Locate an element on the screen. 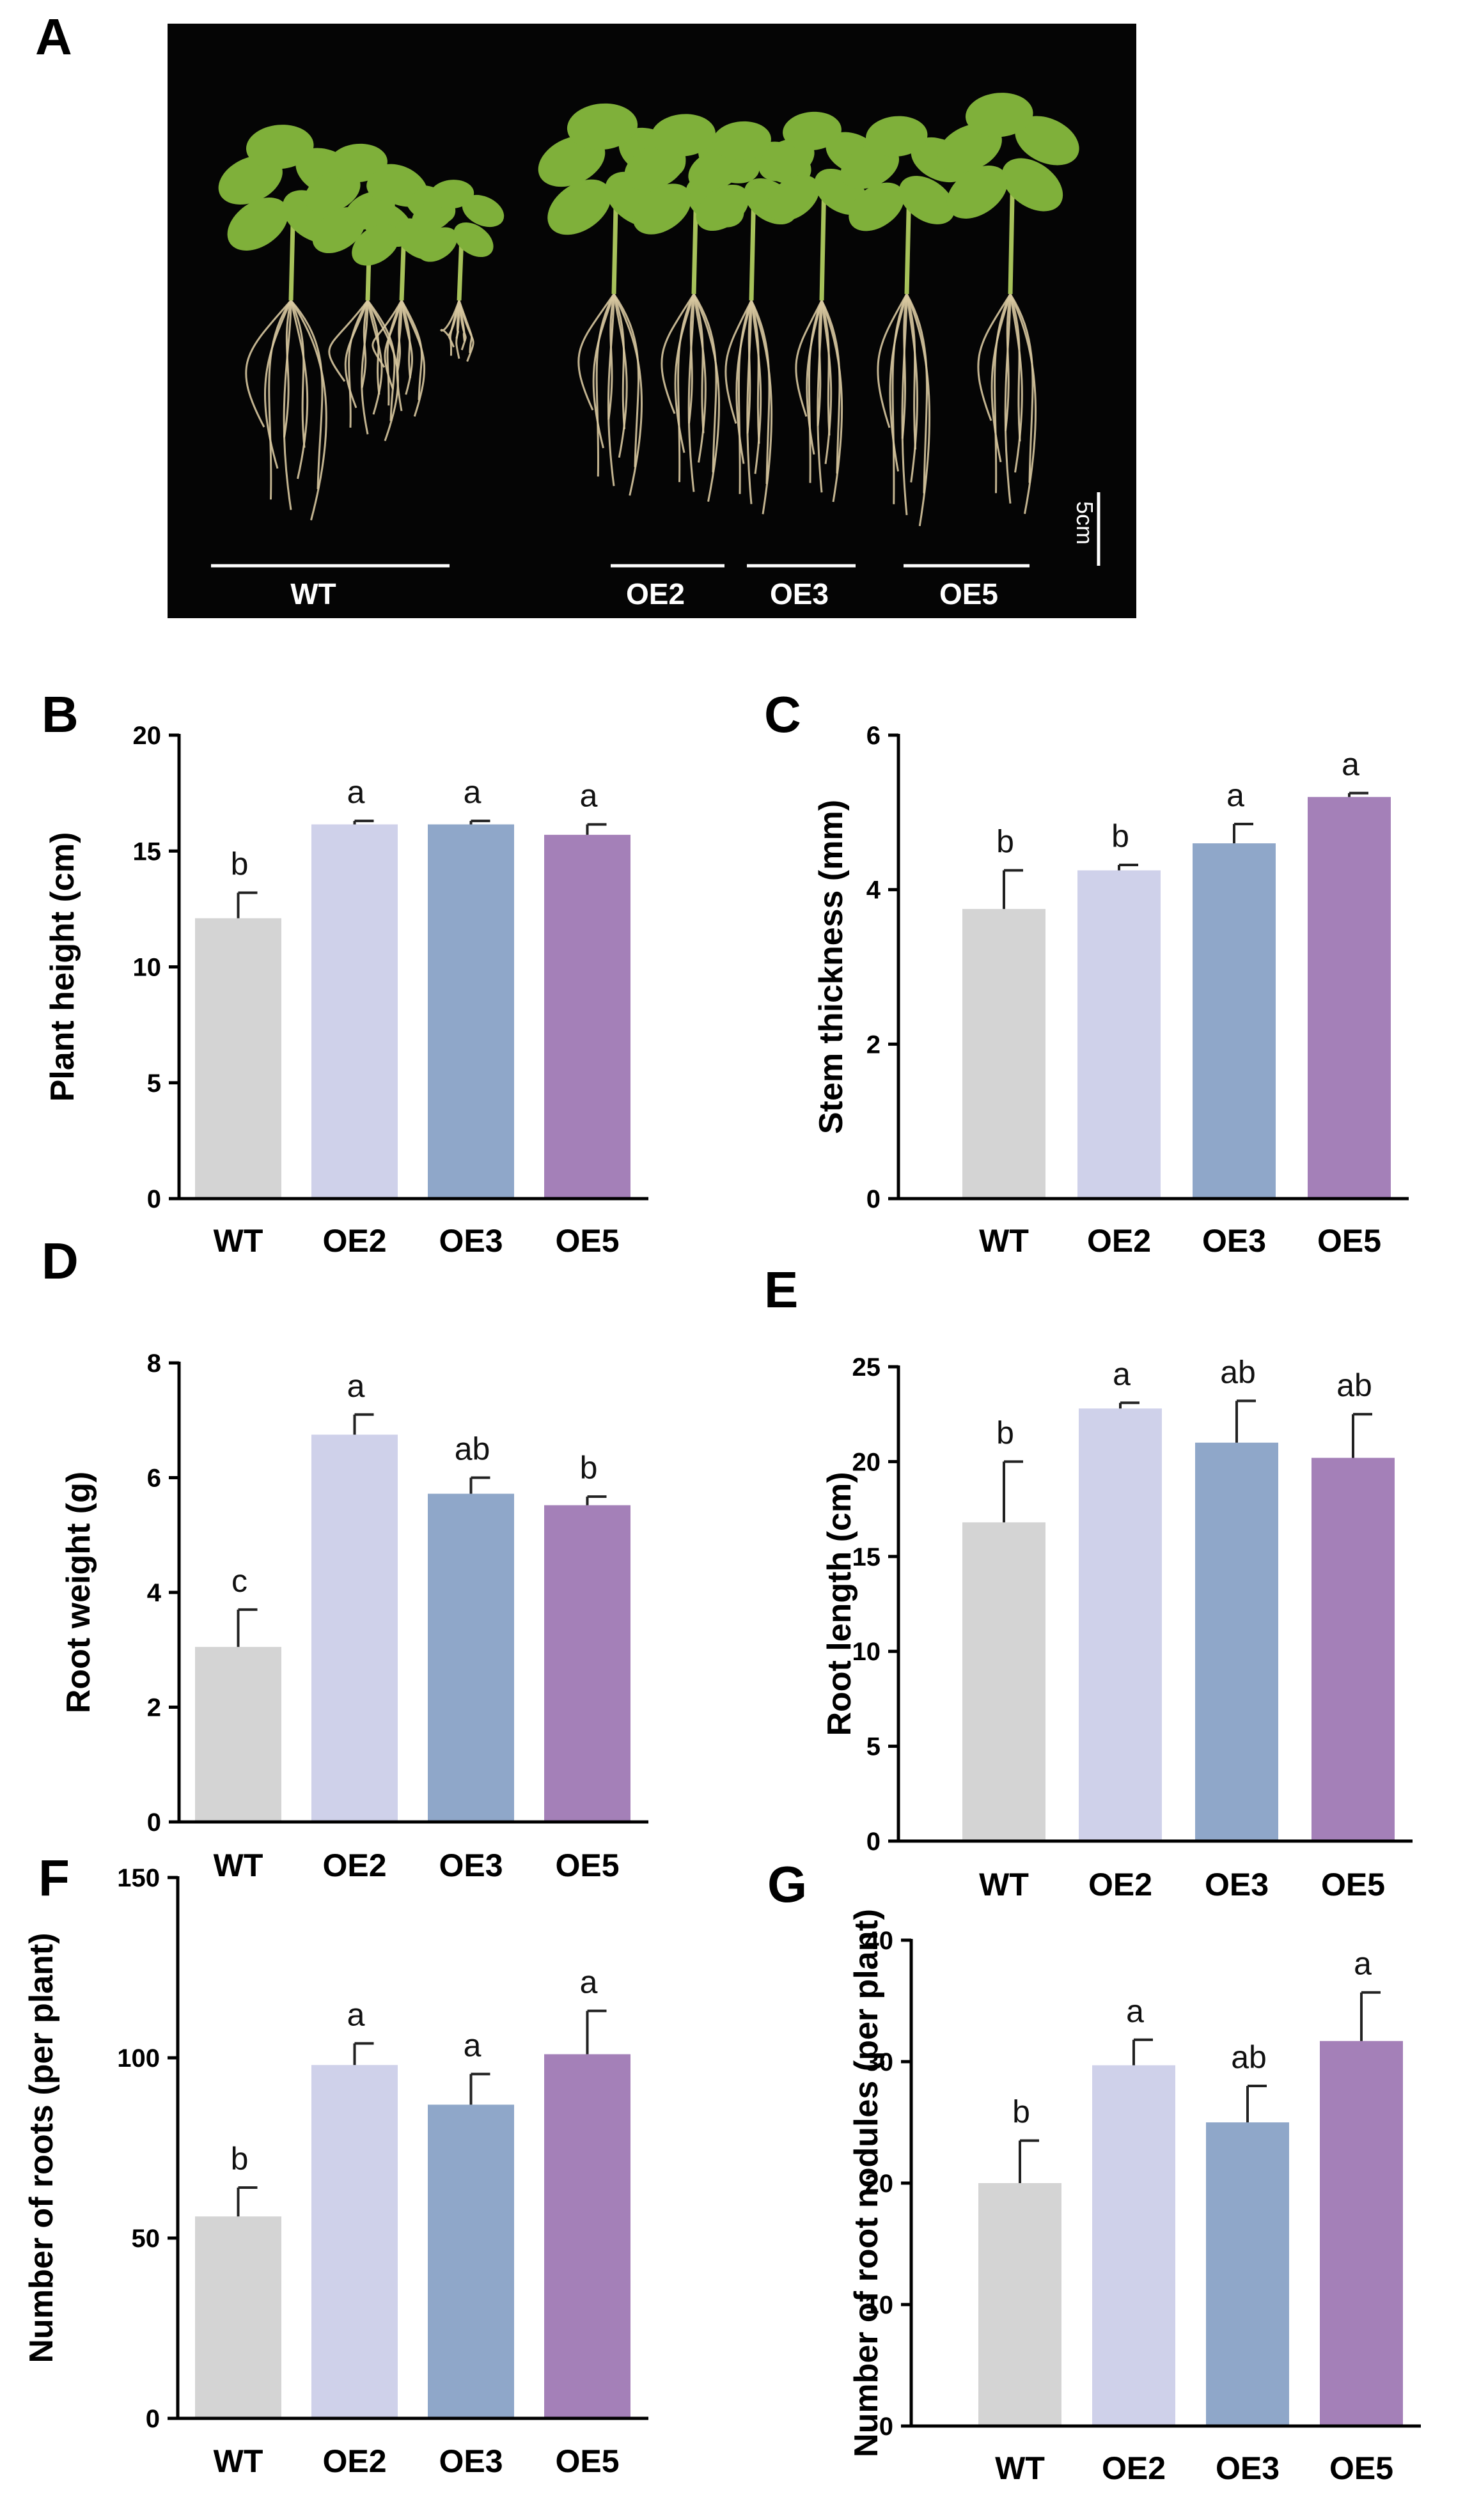 The width and height of the screenshot is (1472, 2520). panel-letter-b: B is located at coordinates (60, 714).